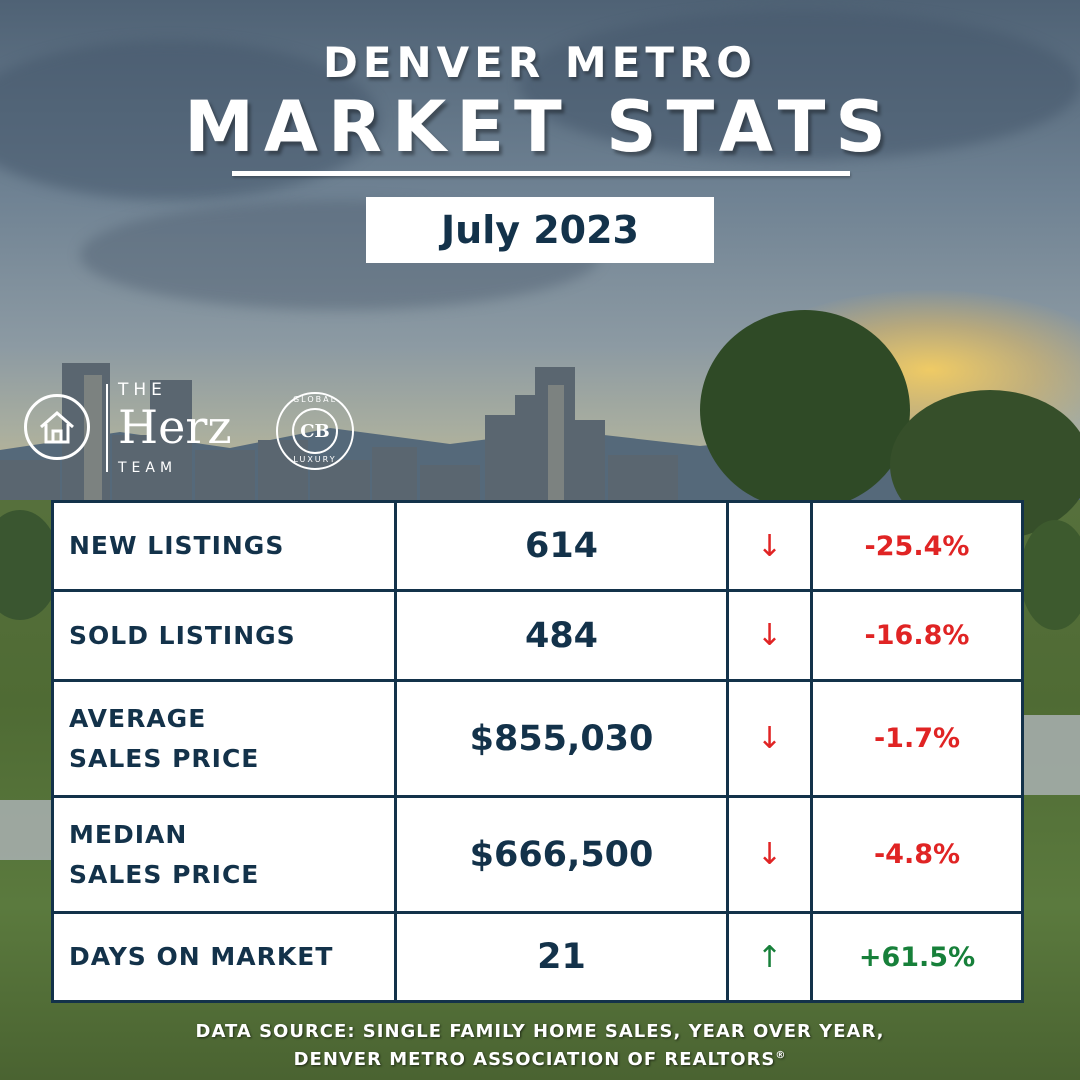 The width and height of the screenshot is (1080, 1080). I want to click on logo-team: TEAM, so click(148, 468).